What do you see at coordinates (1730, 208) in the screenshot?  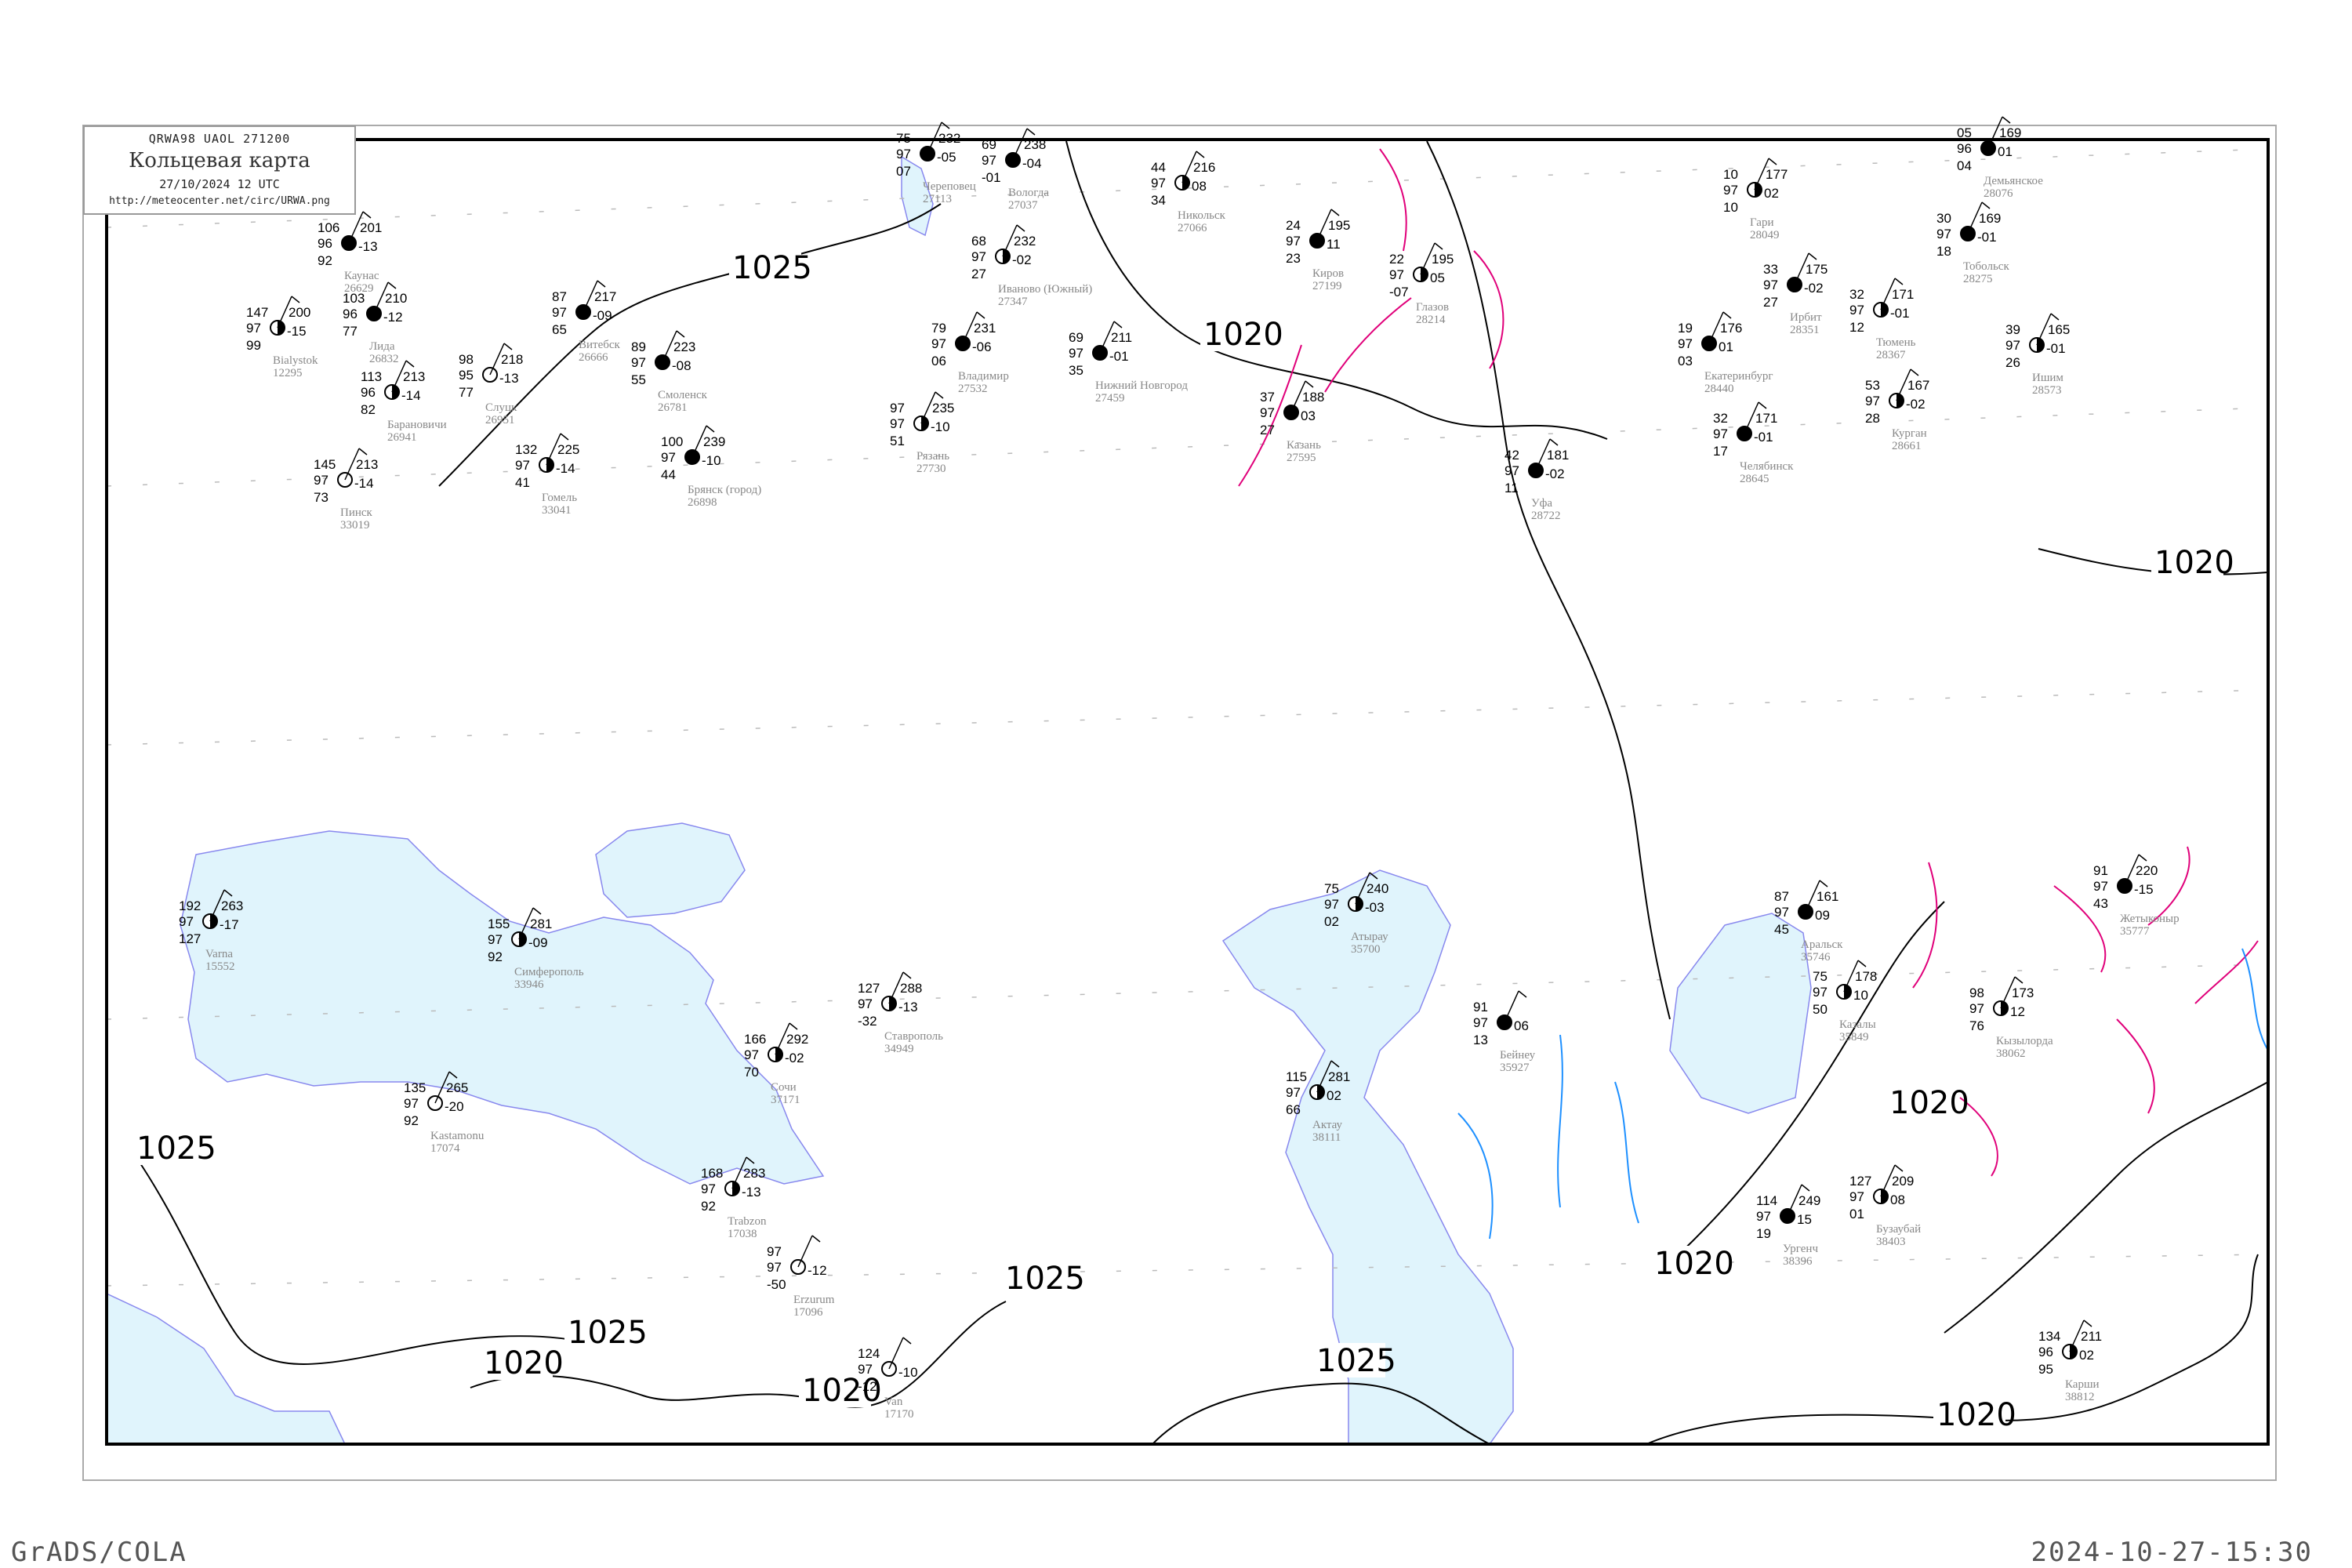 I see `dewpoint-value: 10` at bounding box center [1730, 208].